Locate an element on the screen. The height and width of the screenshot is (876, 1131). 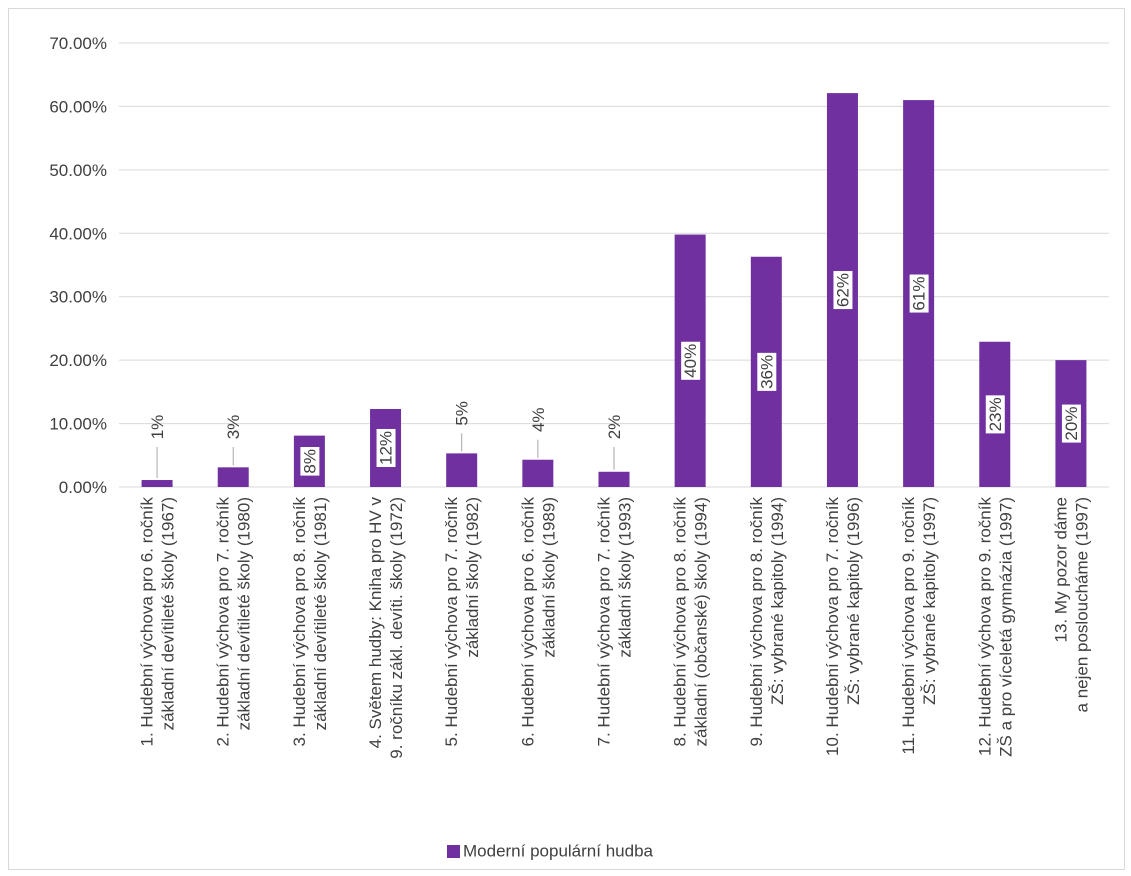
data-label: 62% is located at coordinates (842, 290).